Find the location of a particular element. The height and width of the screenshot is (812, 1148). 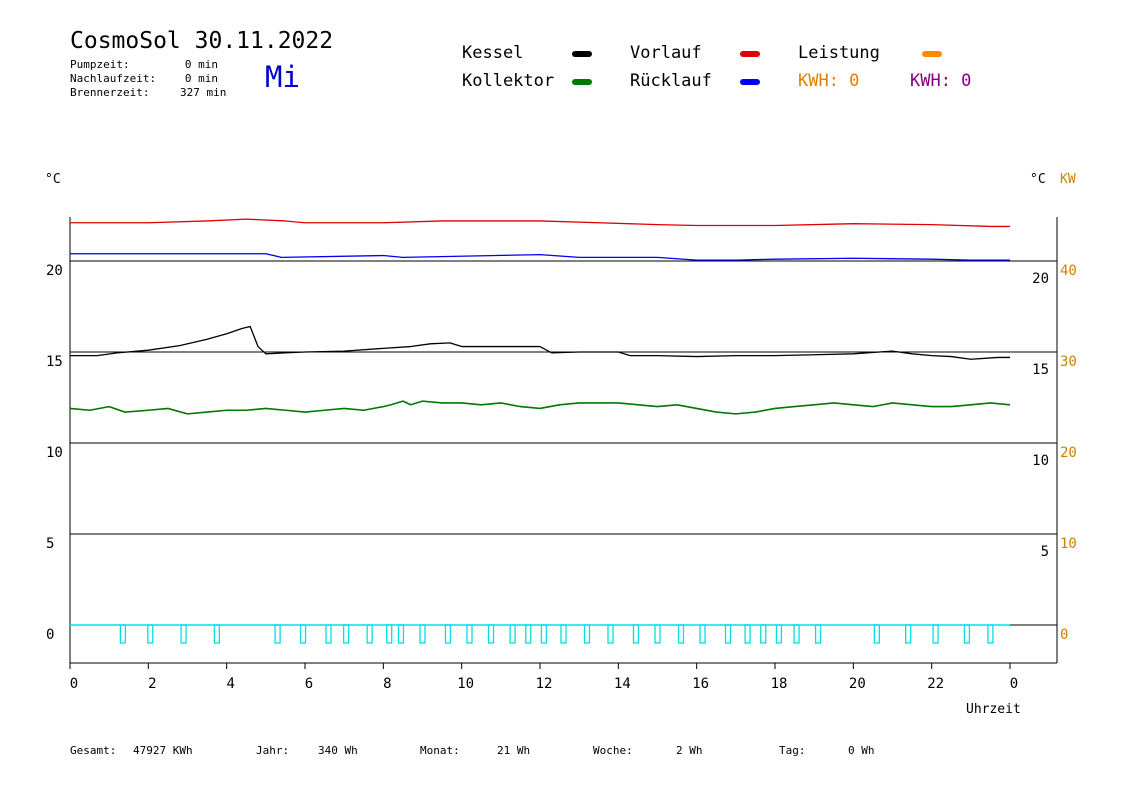

x-tick-label-10: 20 is located at coordinates (857, 684).